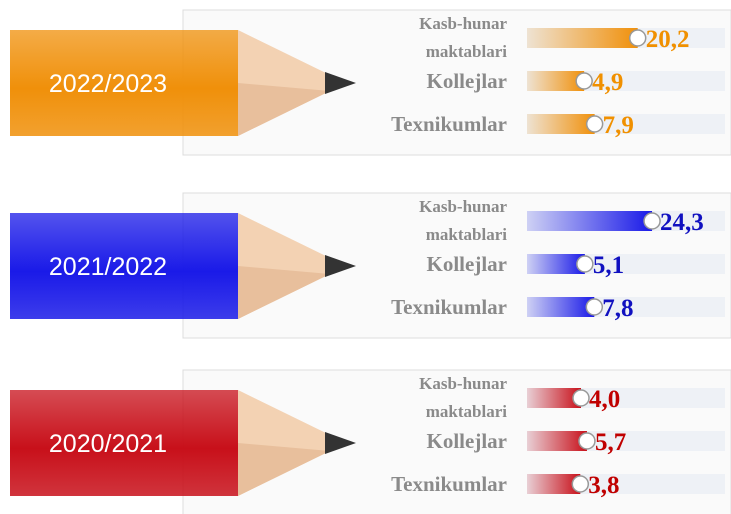  I want to click on value-label: 7,9, so click(618, 125).